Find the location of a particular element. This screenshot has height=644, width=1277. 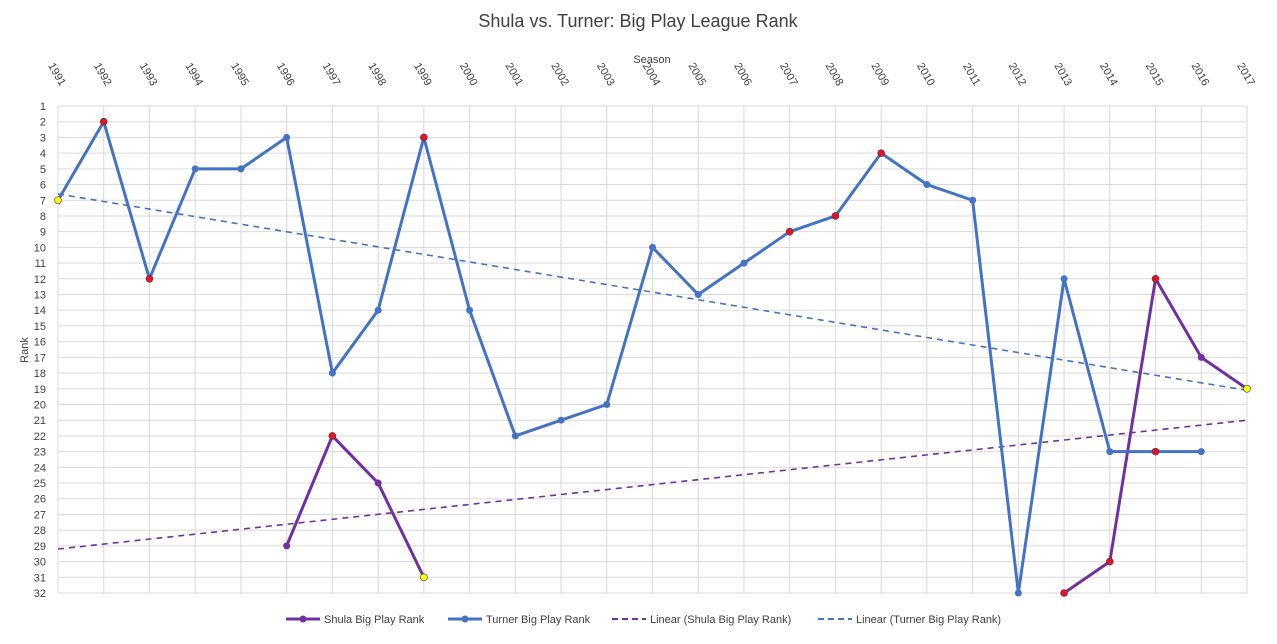

y-tick-label: 22 is located at coordinates (40, 437).